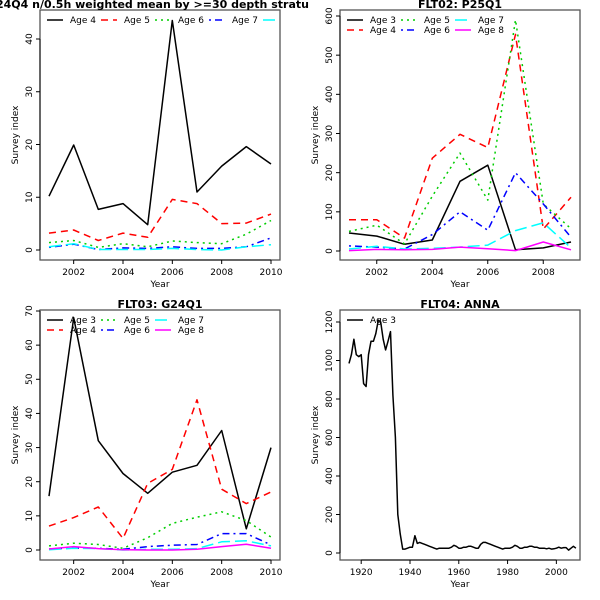 Image resolution: width=600 pixels, height=600 pixels. What do you see at coordinates (330, 211) in the screenshot?
I see `y-tick-label: 100` at bounding box center [330, 211].